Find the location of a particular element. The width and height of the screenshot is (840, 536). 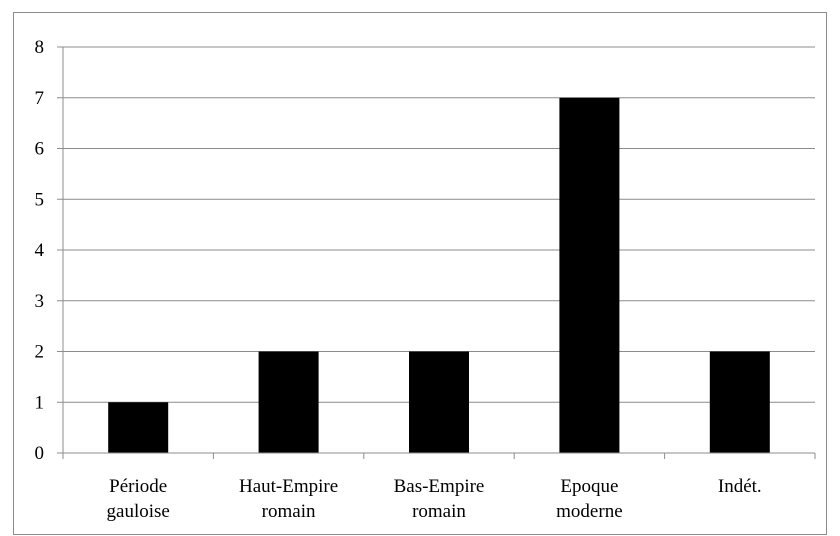

y-tick-label: 3 is located at coordinates (40, 301).